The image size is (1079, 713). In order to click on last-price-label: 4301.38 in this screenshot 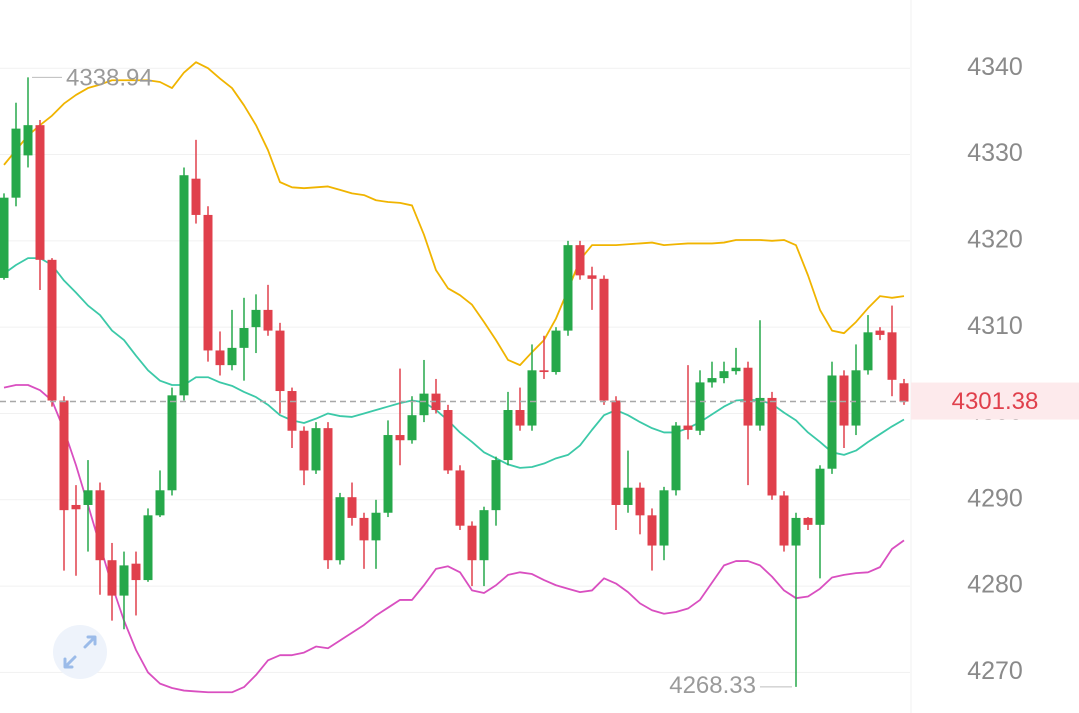, I will do `click(995, 401)`.